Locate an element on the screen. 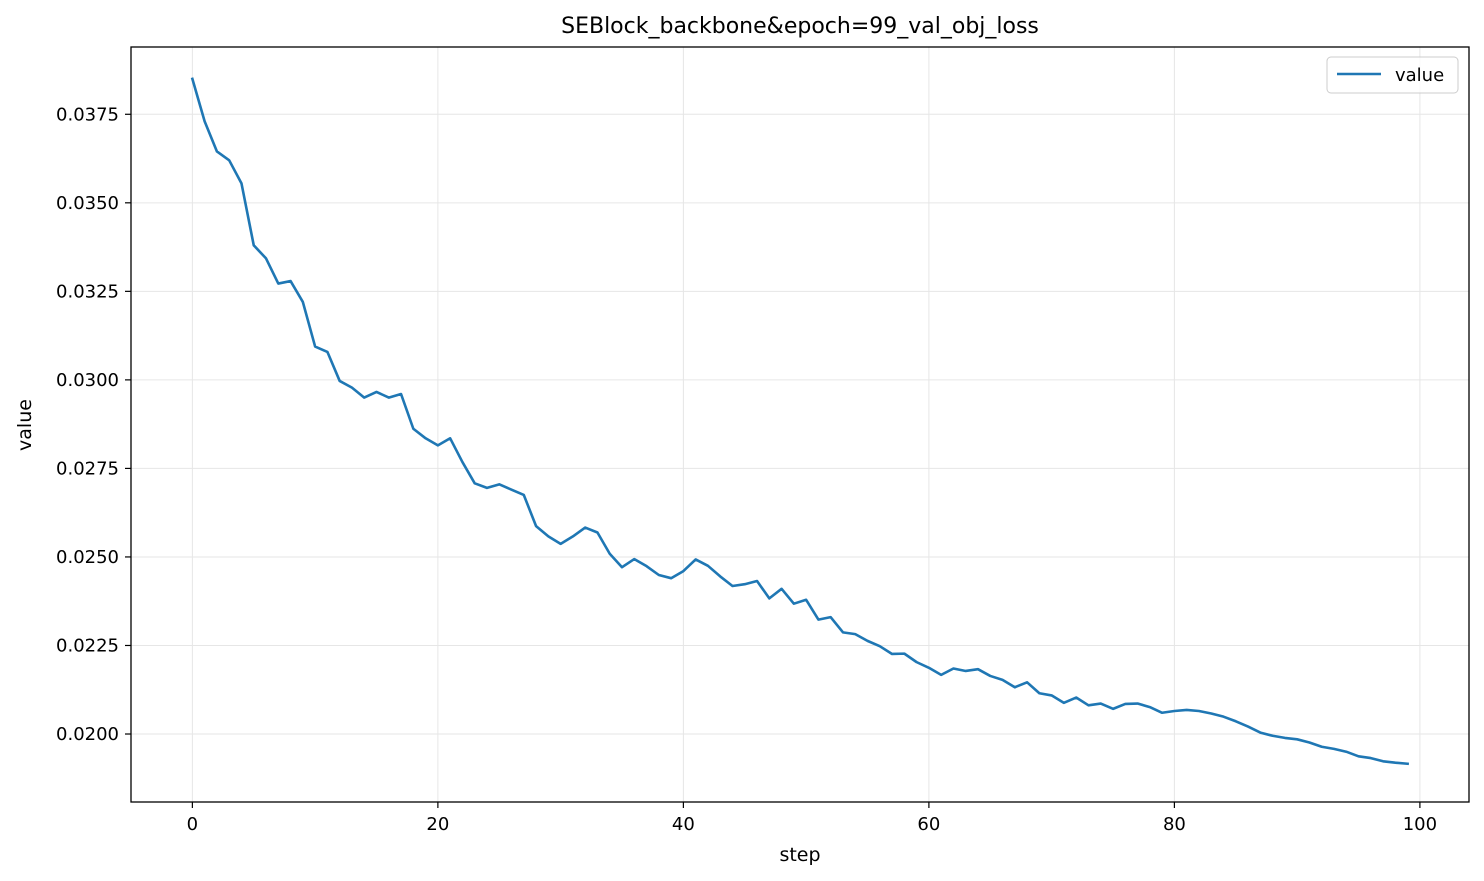 Image resolution: width=1484 pixels, height=881 pixels. legend: value is located at coordinates (1392, 75).